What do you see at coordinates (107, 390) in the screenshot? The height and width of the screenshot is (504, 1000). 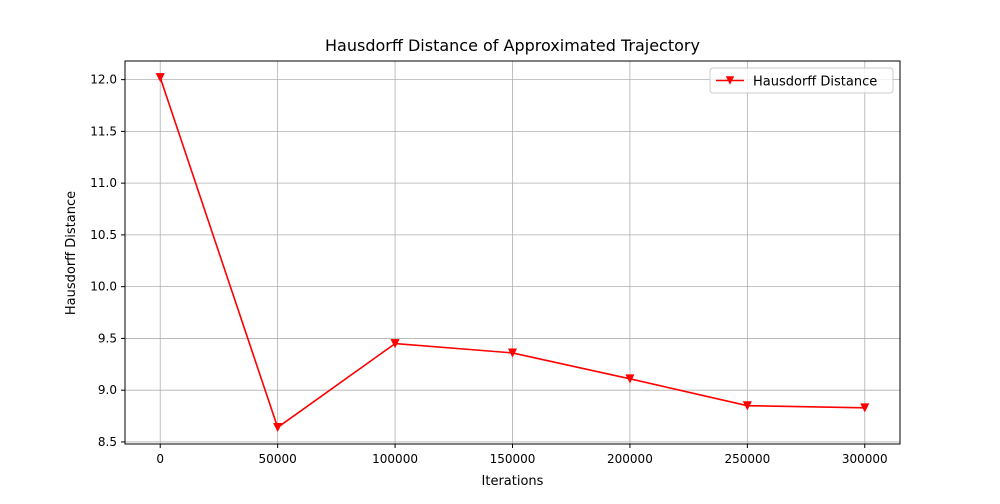 I see `y-tick-label: 9.0` at bounding box center [107, 390].